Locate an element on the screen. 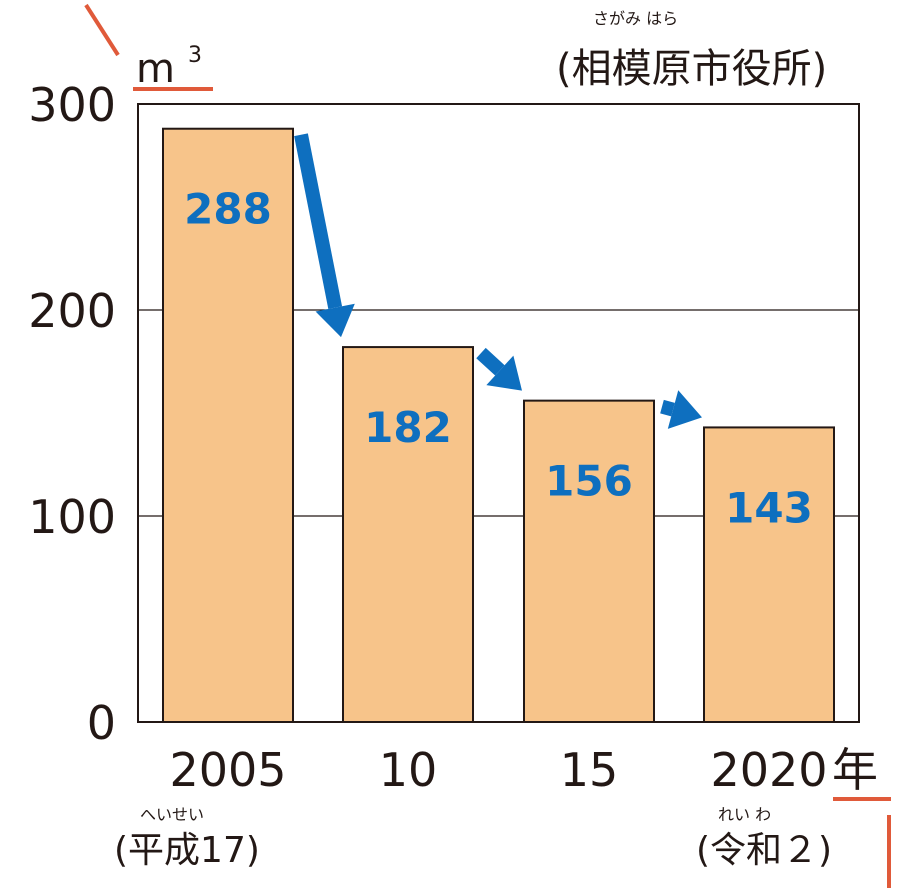  x-tick-label: 15 is located at coordinates (589, 770).